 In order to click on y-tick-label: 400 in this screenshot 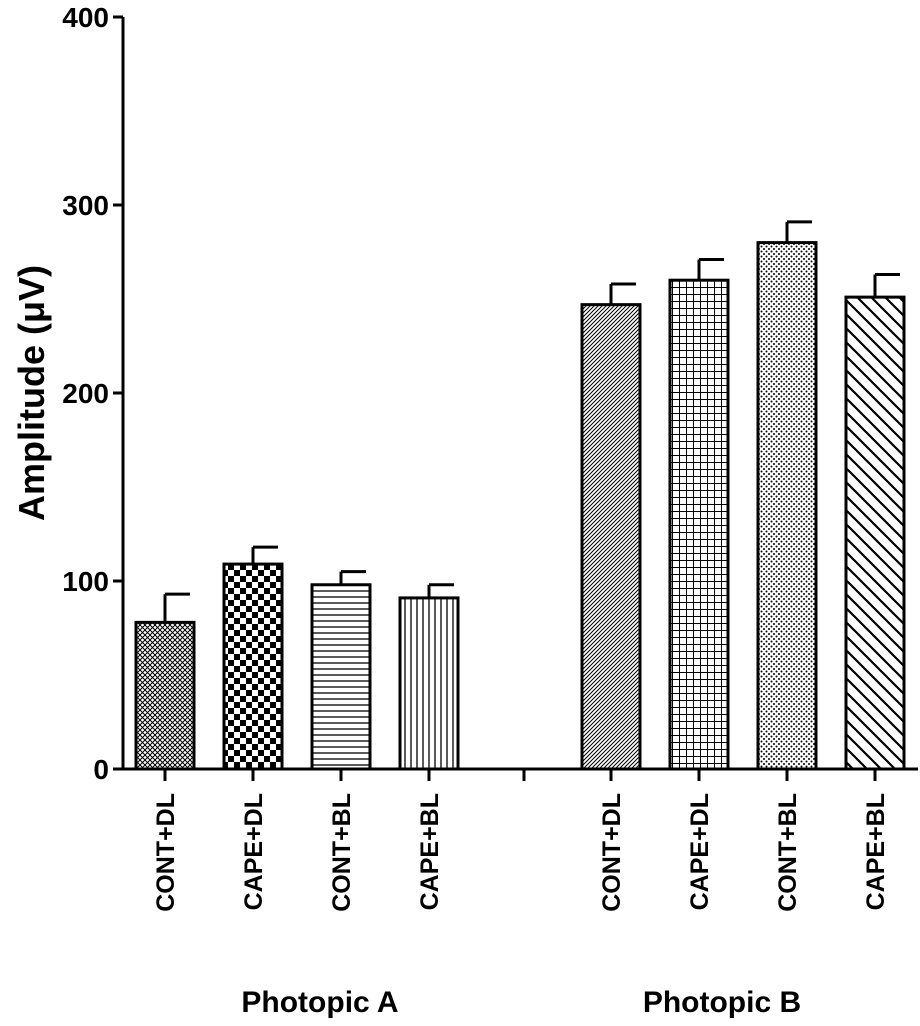, I will do `click(85, 17)`.